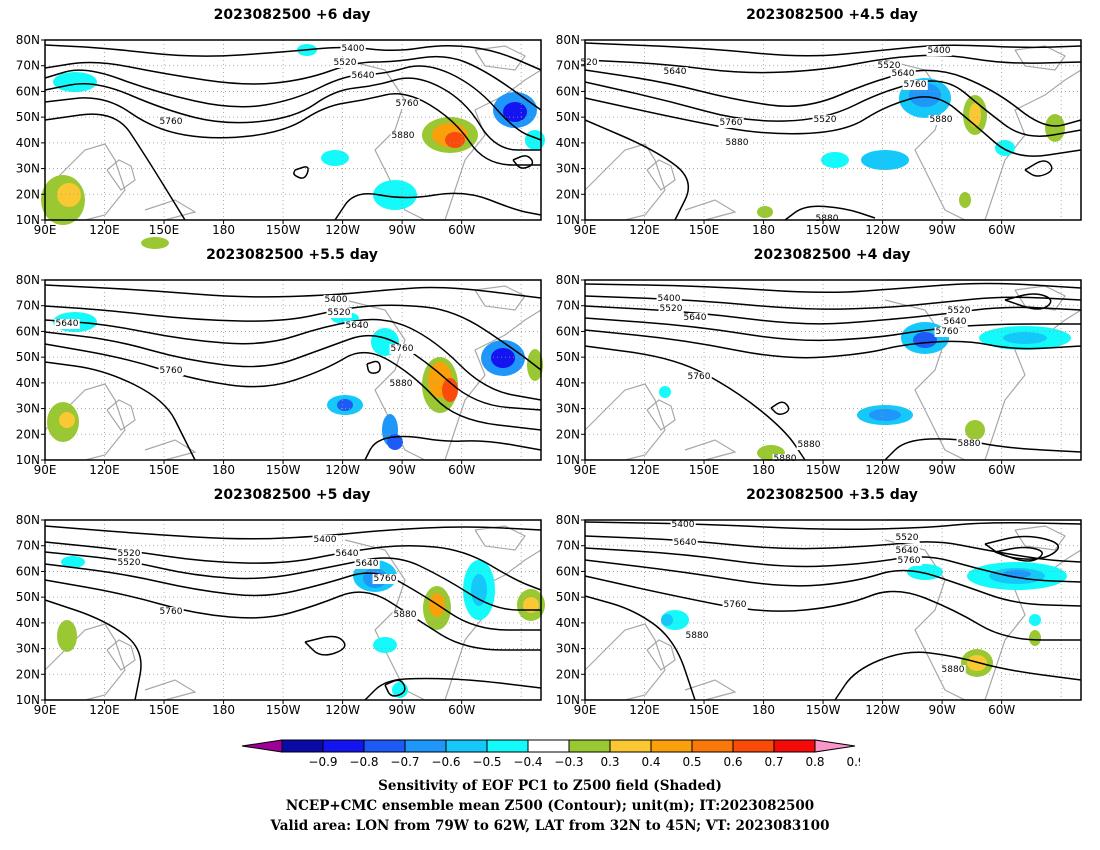 This screenshot has height=850, width=1100. I want to click on contour-labels: 5400 5520 5640 5520 5640 5760 5760 5880, so click(267, 577).